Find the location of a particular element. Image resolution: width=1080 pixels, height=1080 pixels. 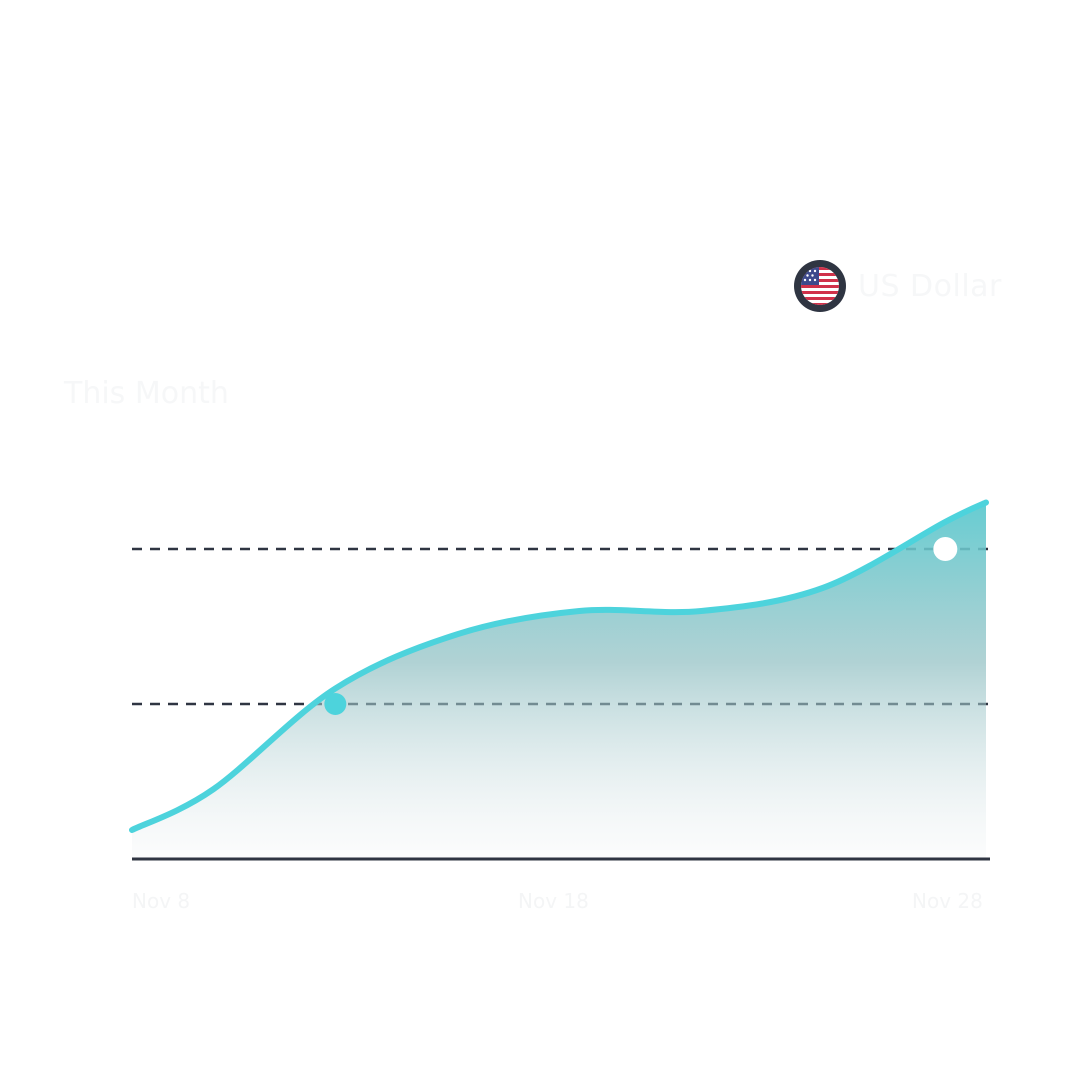

x-tick-label-1: Nov 18 is located at coordinates (553, 901).